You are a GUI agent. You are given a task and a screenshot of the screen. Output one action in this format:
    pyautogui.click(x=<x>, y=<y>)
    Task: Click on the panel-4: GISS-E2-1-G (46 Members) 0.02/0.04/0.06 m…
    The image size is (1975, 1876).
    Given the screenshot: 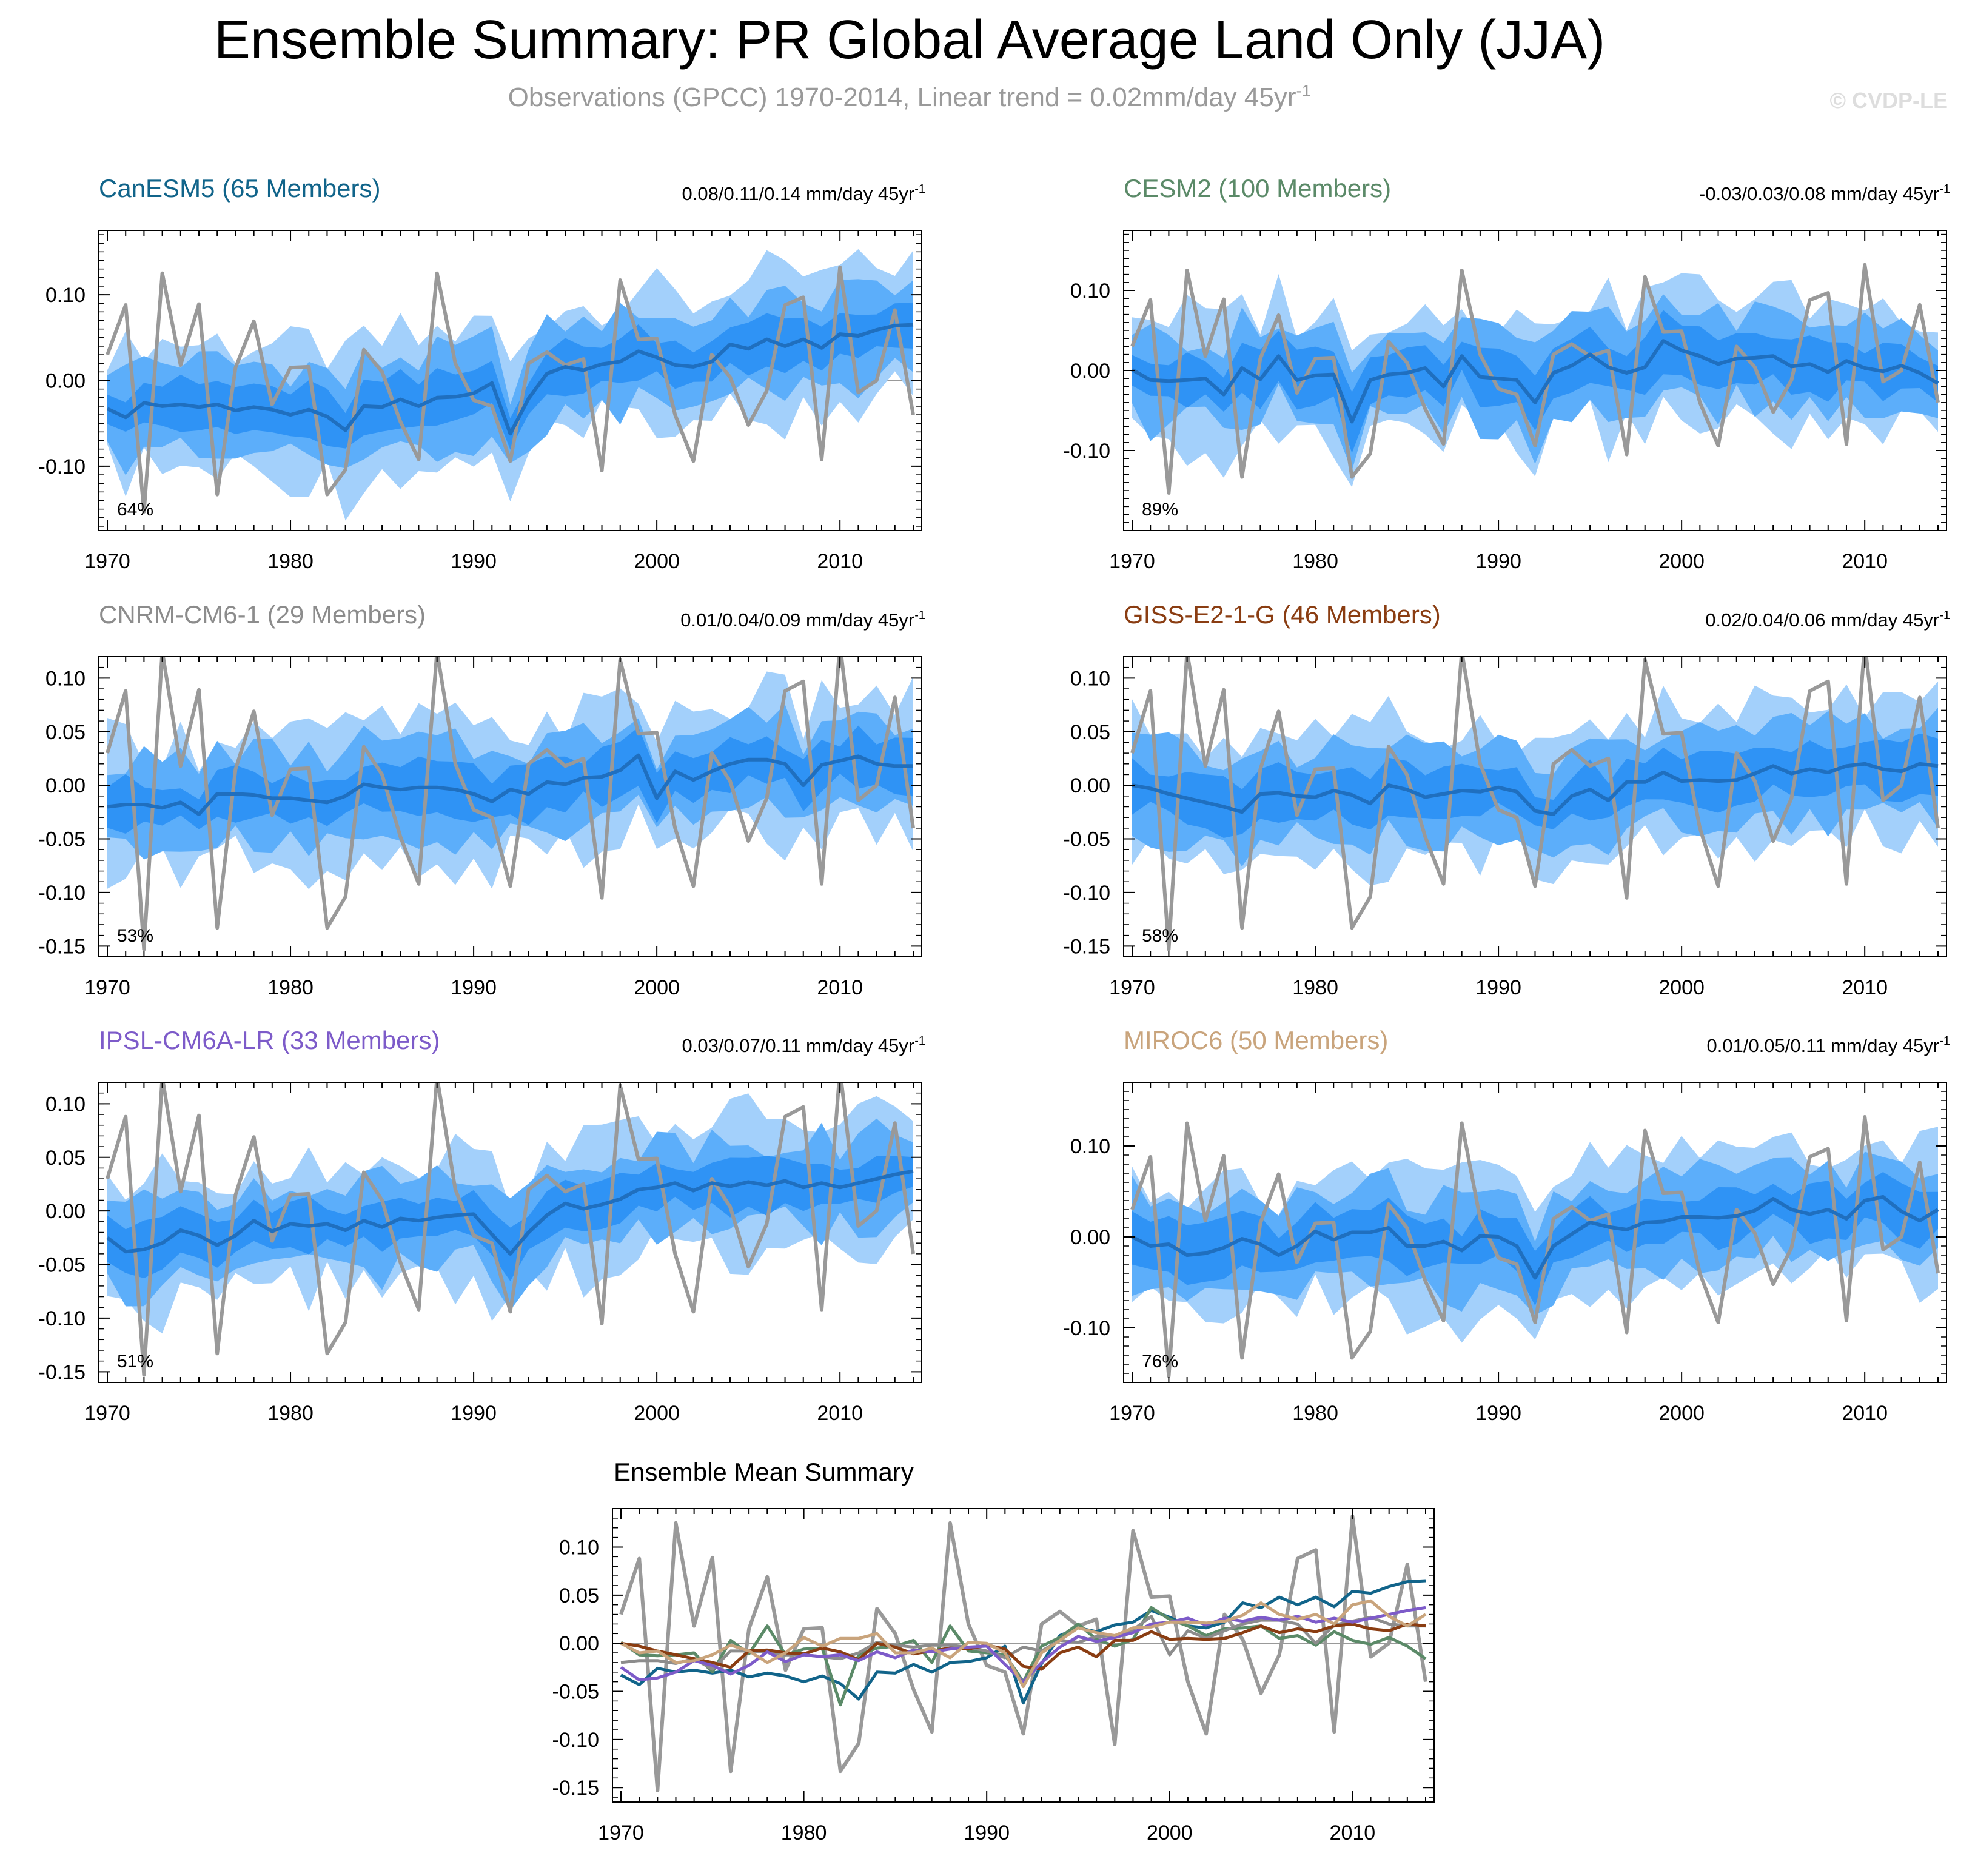 What is the action you would take?
    pyautogui.click(x=1507, y=799)
    